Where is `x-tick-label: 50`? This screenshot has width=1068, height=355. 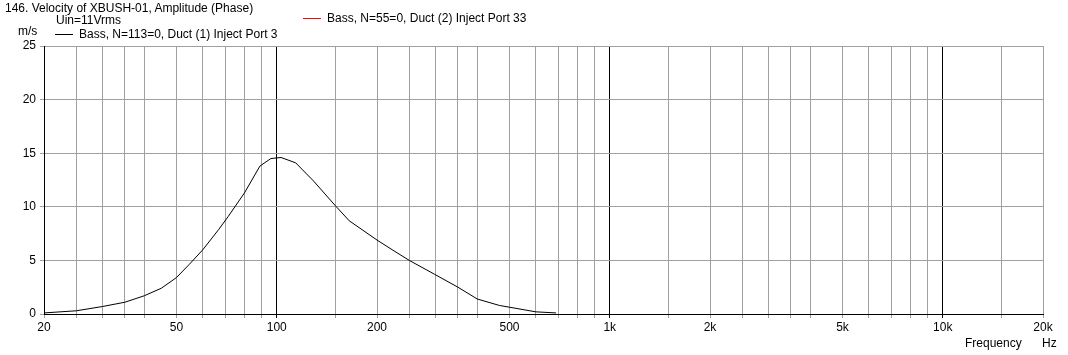 x-tick-label: 50 is located at coordinates (176, 326).